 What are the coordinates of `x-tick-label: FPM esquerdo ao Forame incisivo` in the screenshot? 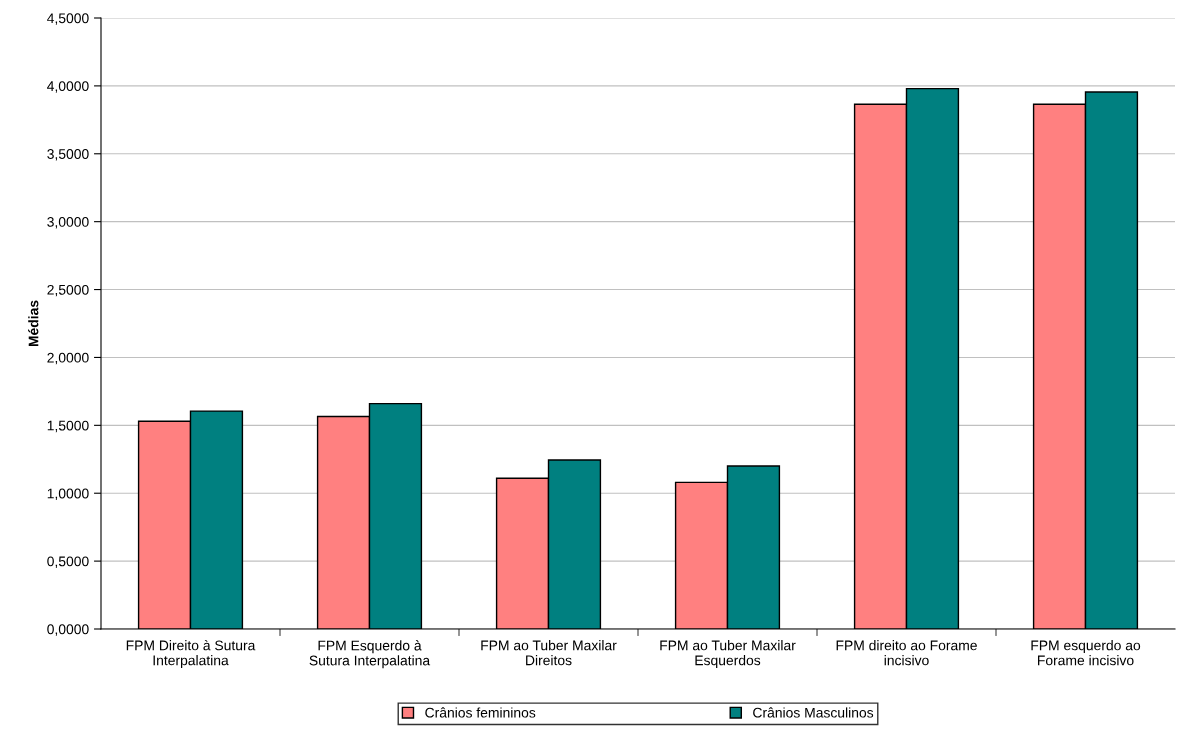 It's located at (1086, 653).